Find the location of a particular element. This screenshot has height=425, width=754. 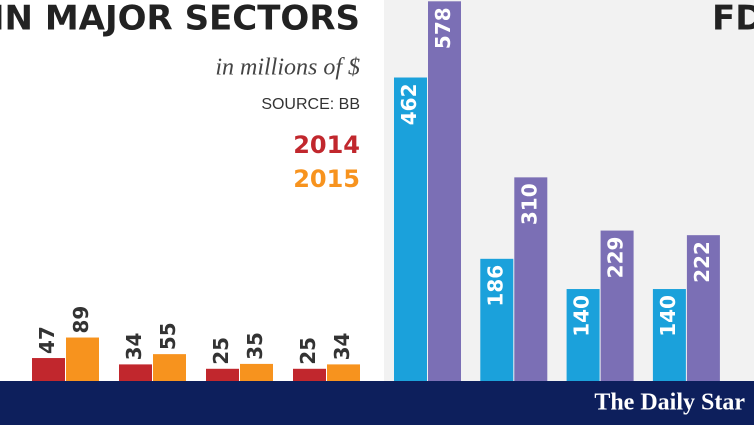

logo: The Daily Star is located at coordinates (669, 403).